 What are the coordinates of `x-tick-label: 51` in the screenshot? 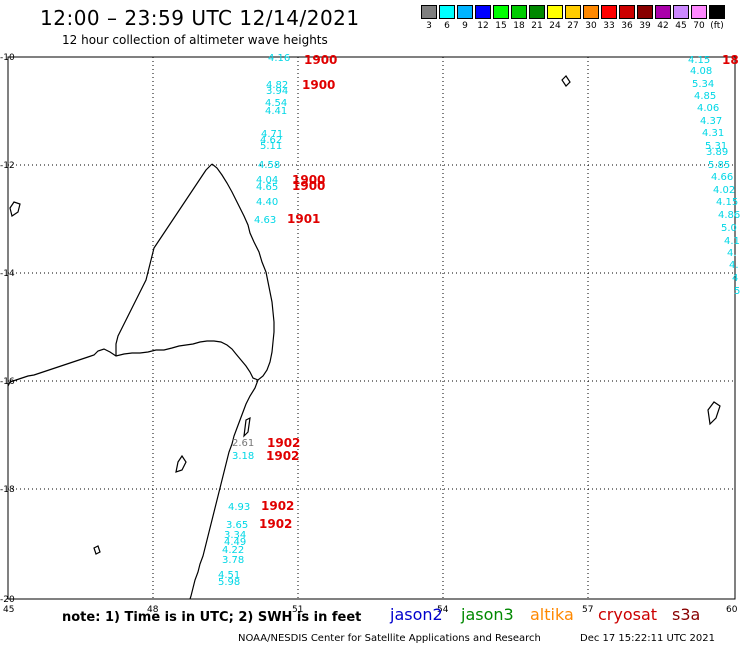 It's located at (297, 610).